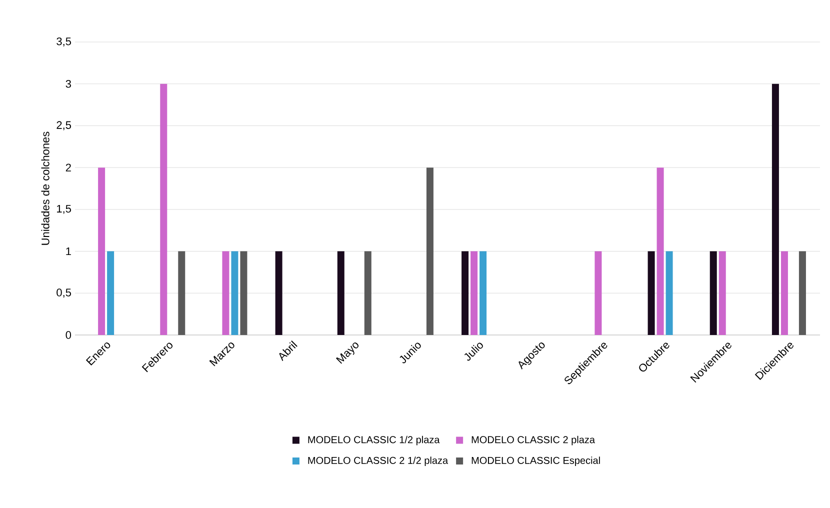 Image resolution: width=830 pixels, height=508 pixels. What do you see at coordinates (64, 209) in the screenshot?
I see `y-tick-label: 1,5` at bounding box center [64, 209].